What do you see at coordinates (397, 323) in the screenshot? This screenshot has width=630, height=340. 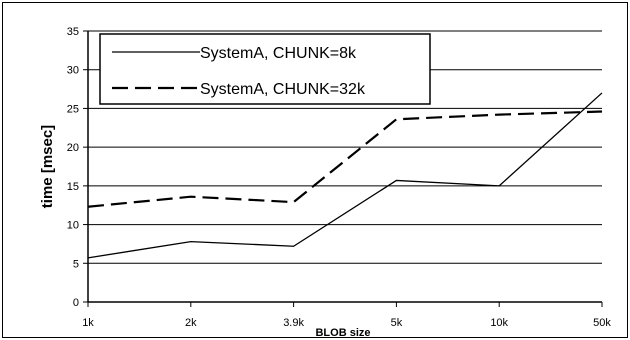 I see `x-tick-label: 5k` at bounding box center [397, 323].